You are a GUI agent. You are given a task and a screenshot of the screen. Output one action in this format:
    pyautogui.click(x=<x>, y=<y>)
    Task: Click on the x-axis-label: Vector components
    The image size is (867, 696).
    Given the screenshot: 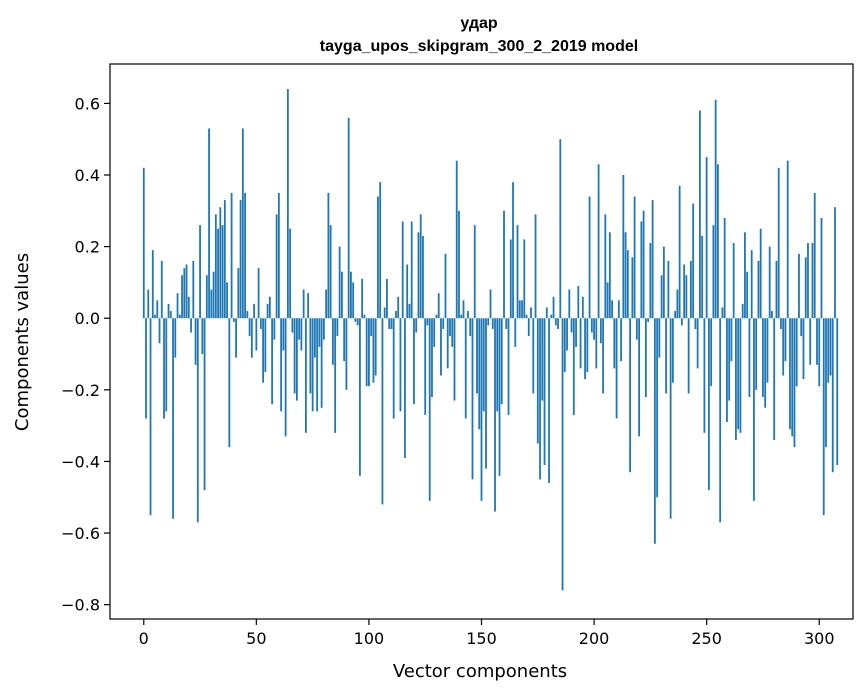 What is the action you would take?
    pyautogui.click(x=480, y=671)
    